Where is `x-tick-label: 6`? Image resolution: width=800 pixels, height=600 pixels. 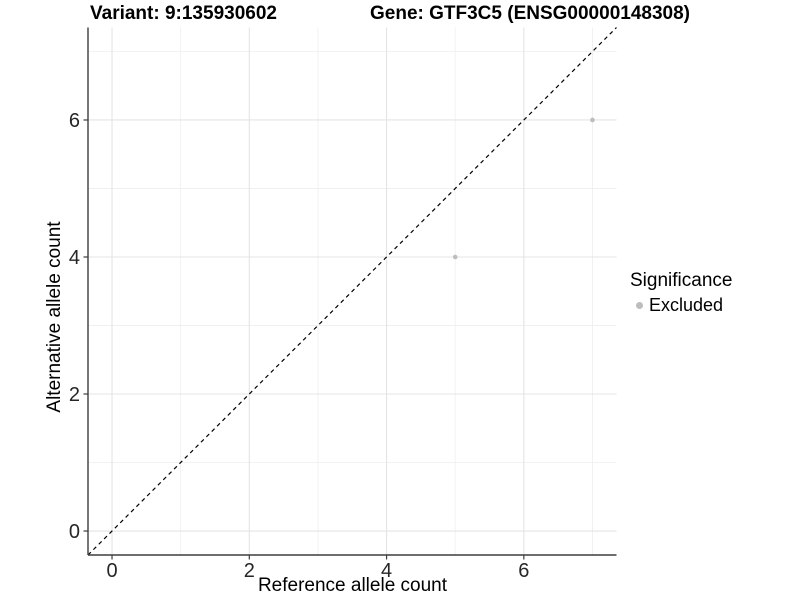
x-tick-label: 6 is located at coordinates (523, 571).